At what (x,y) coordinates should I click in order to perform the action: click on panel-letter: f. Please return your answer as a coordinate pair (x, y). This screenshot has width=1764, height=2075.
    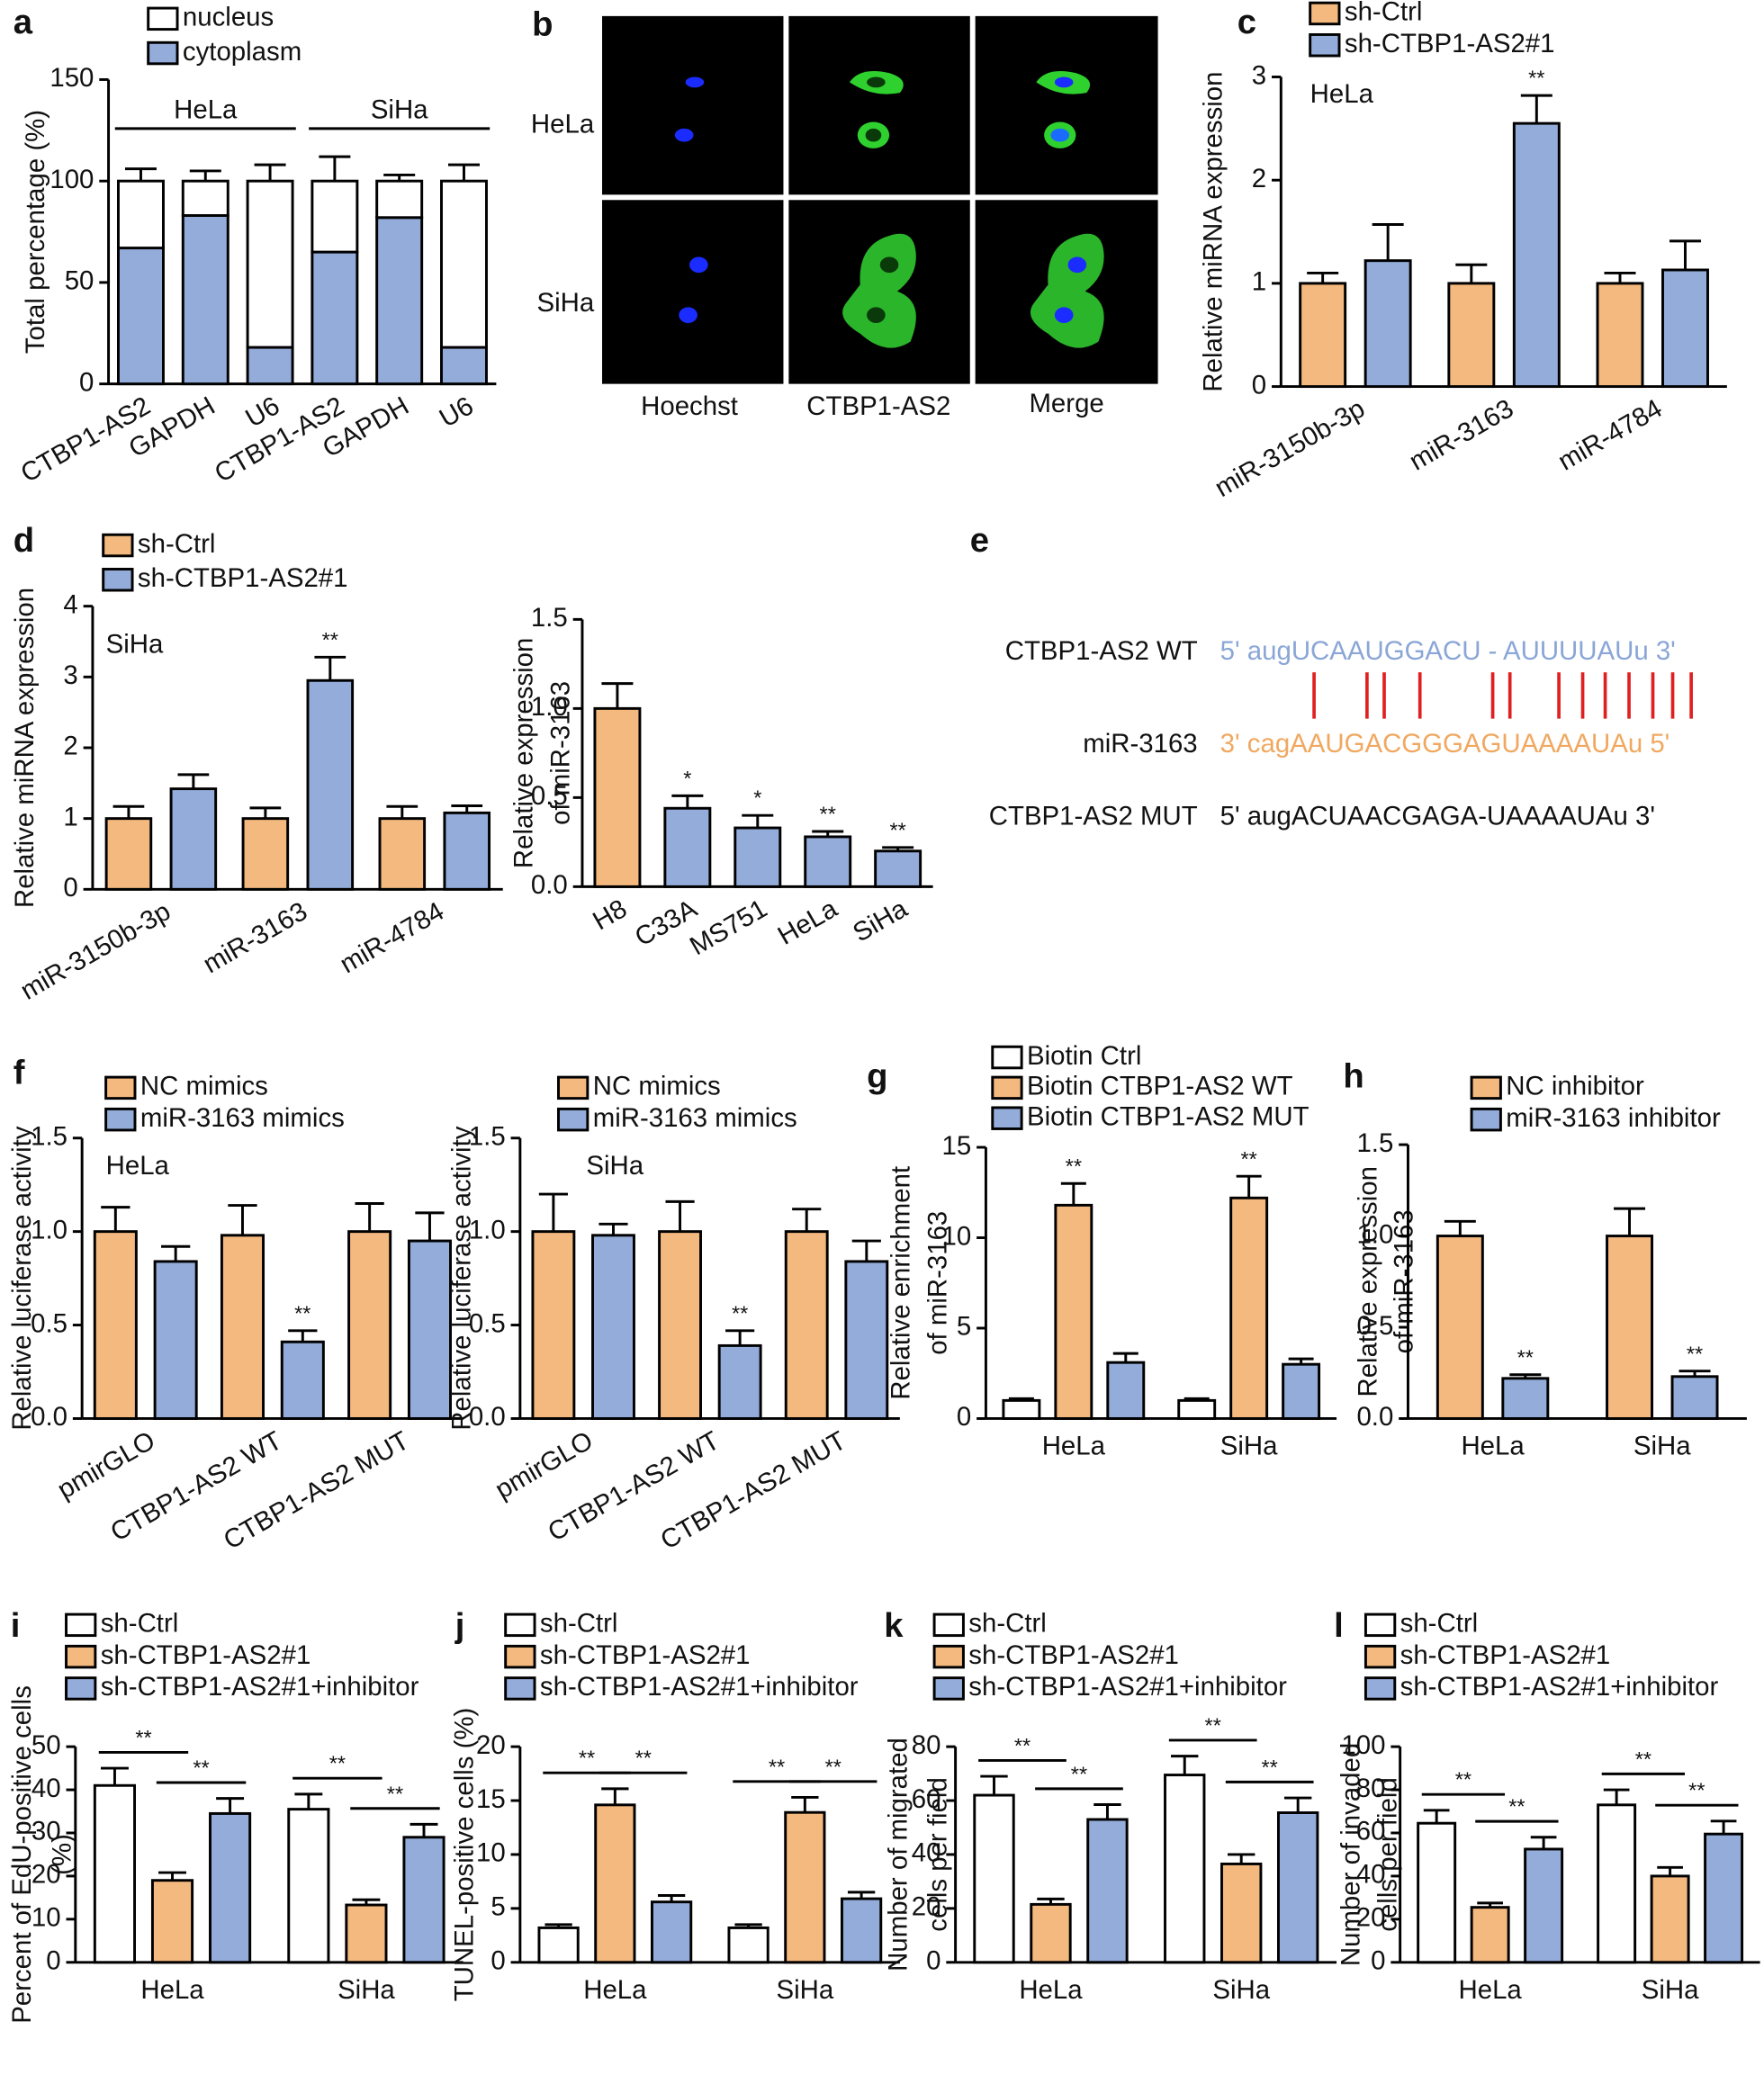
    Looking at the image, I should click on (19, 1072).